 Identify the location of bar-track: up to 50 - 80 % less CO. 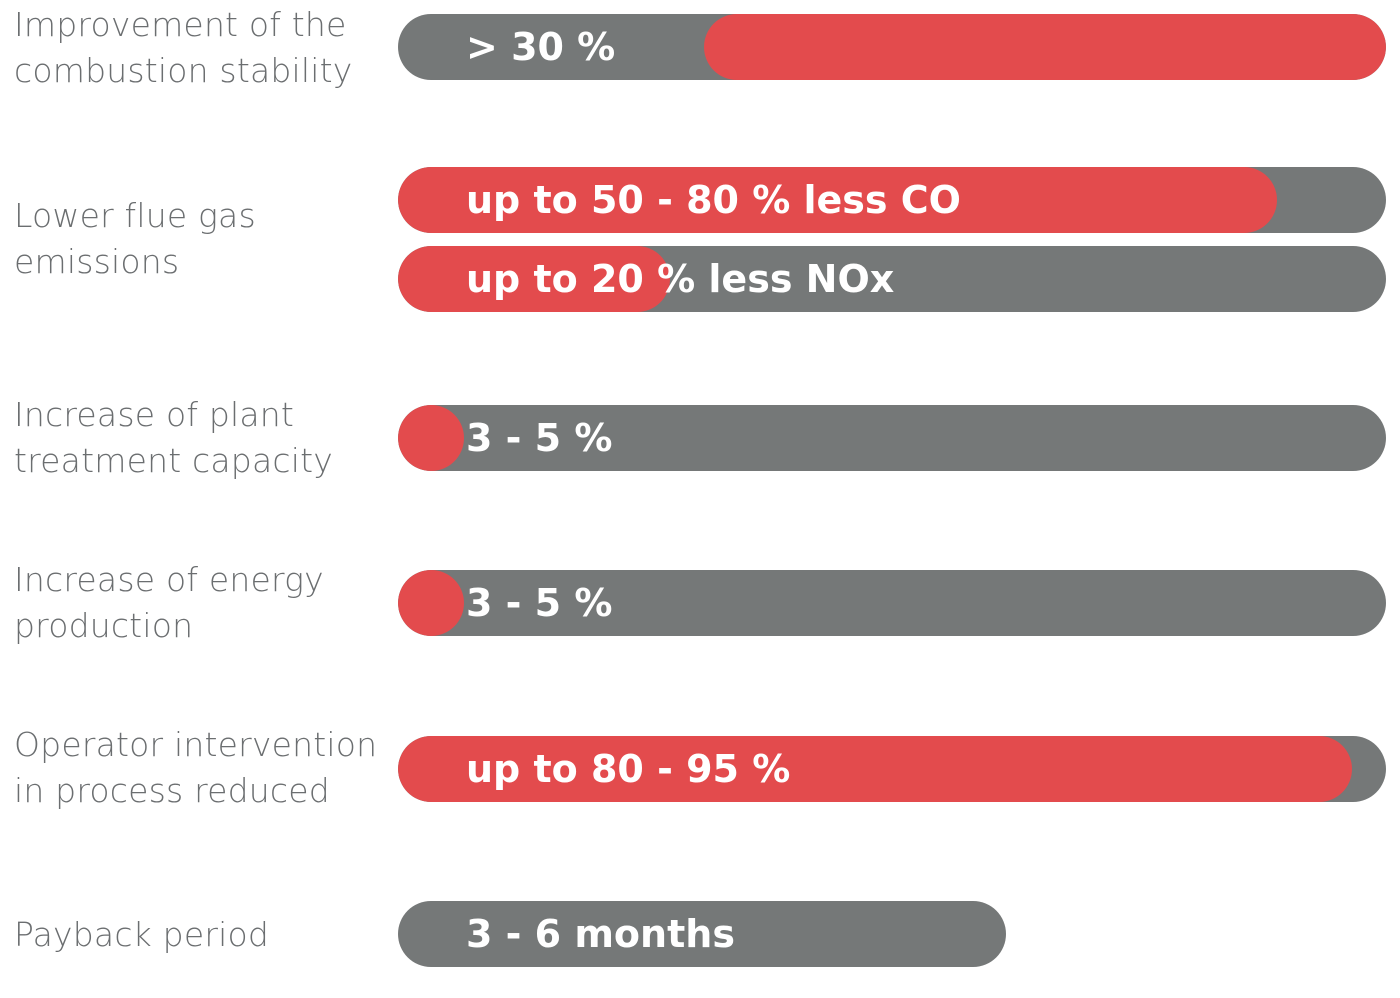
(892, 200).